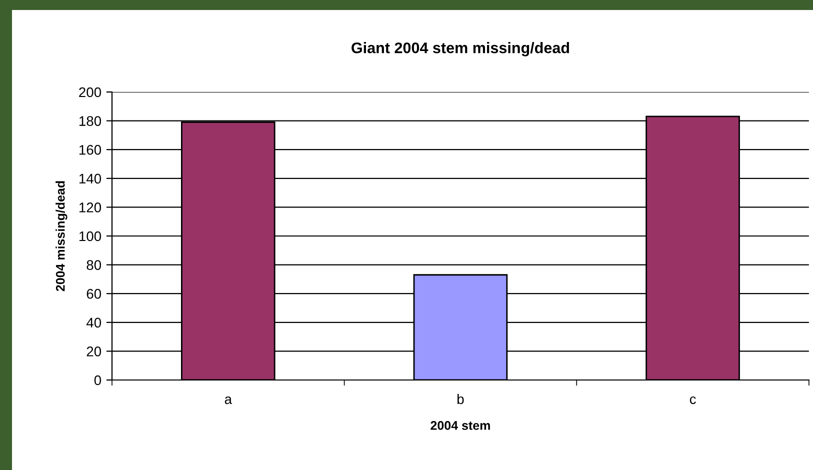 This screenshot has height=470, width=813. Describe the element at coordinates (90, 149) in the screenshot. I see `y-tick-label: 160` at that location.